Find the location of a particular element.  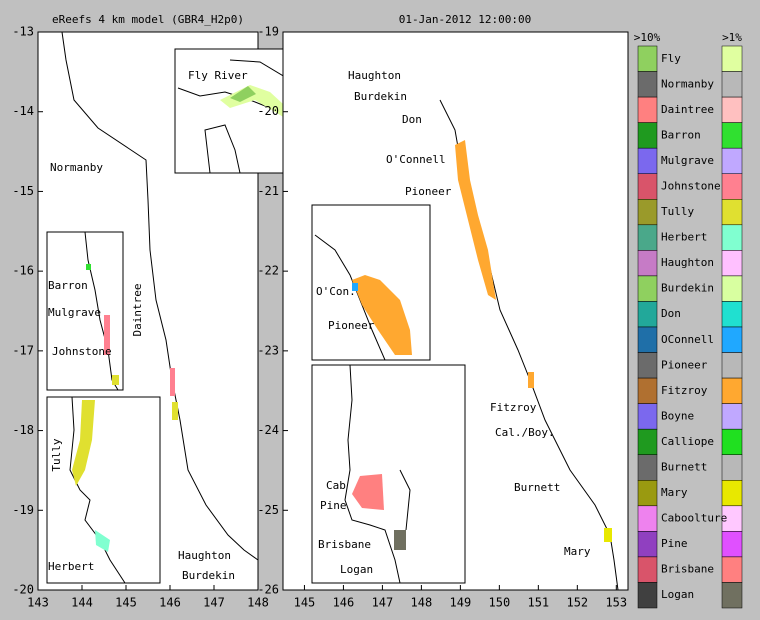

coastline is located at coordinates (377, 474).